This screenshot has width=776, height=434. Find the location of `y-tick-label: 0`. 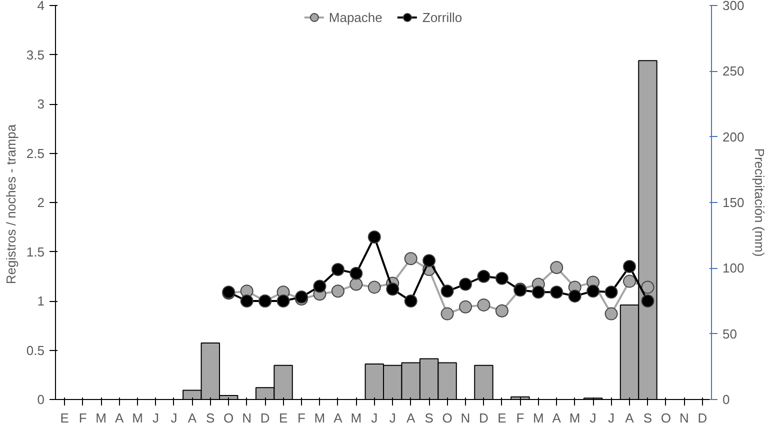

y-tick-label: 0 is located at coordinates (41, 399).